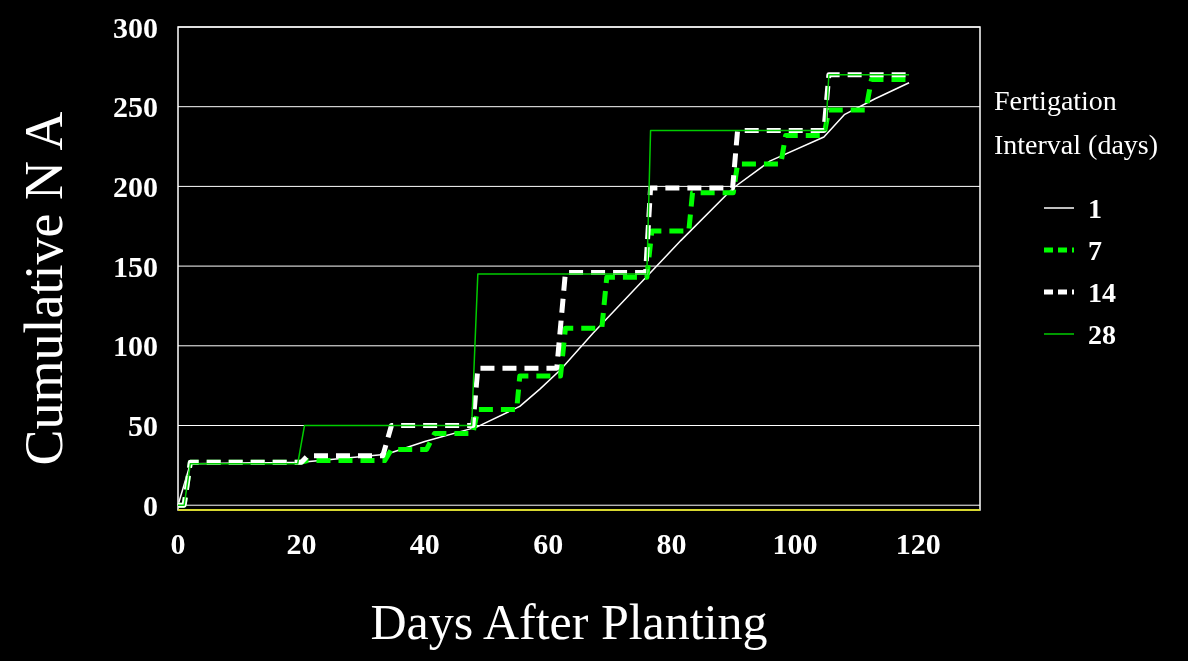 This screenshot has width=1188, height=661. I want to click on legend-label: 7, so click(1095, 250).